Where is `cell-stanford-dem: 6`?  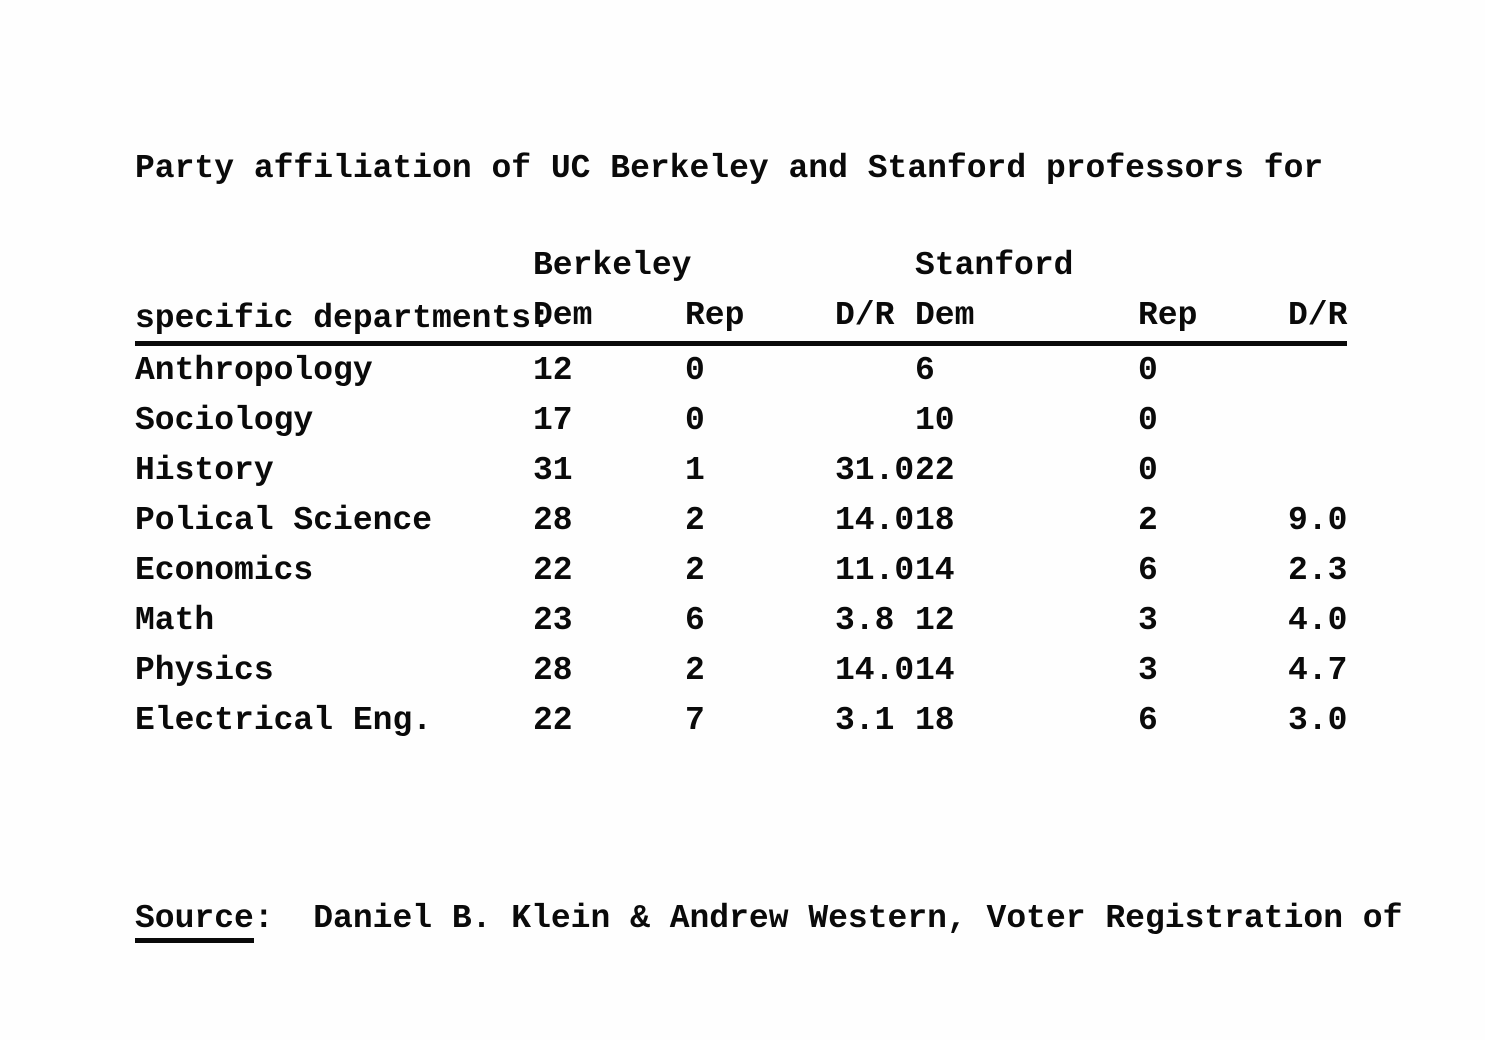
cell-stanford-dem: 6 is located at coordinates (925, 370).